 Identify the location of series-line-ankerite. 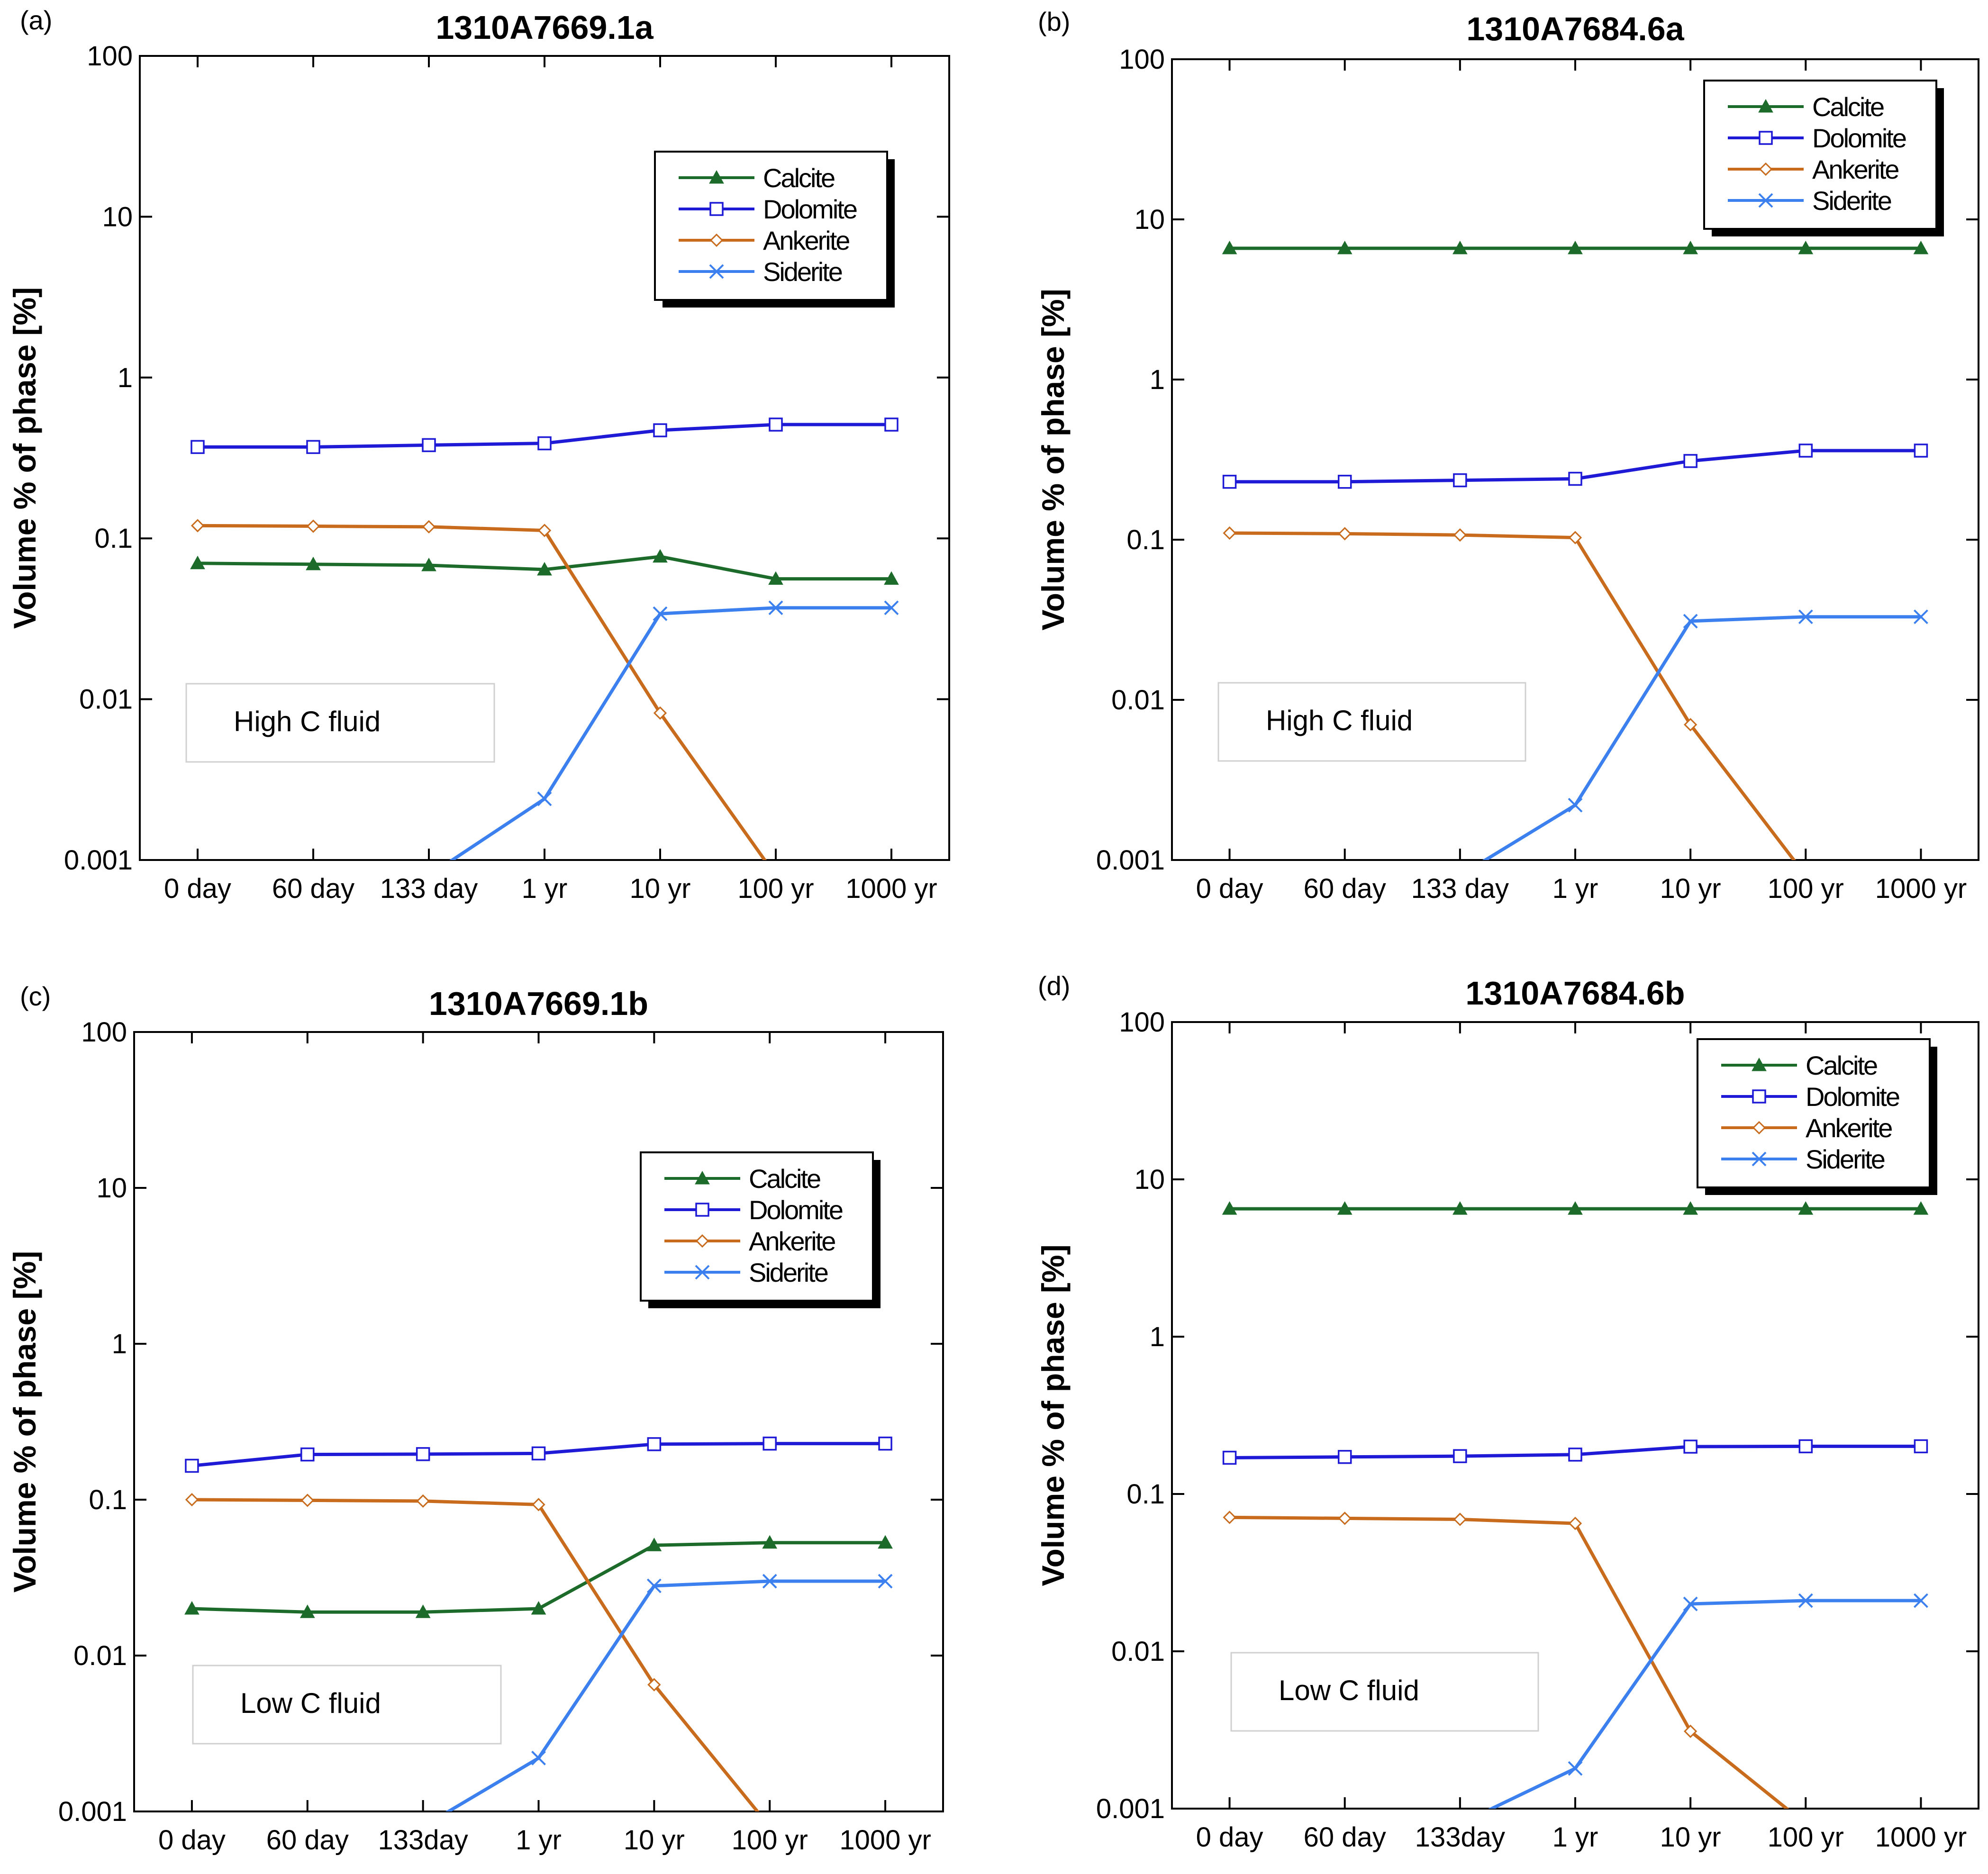
(1513, 696).